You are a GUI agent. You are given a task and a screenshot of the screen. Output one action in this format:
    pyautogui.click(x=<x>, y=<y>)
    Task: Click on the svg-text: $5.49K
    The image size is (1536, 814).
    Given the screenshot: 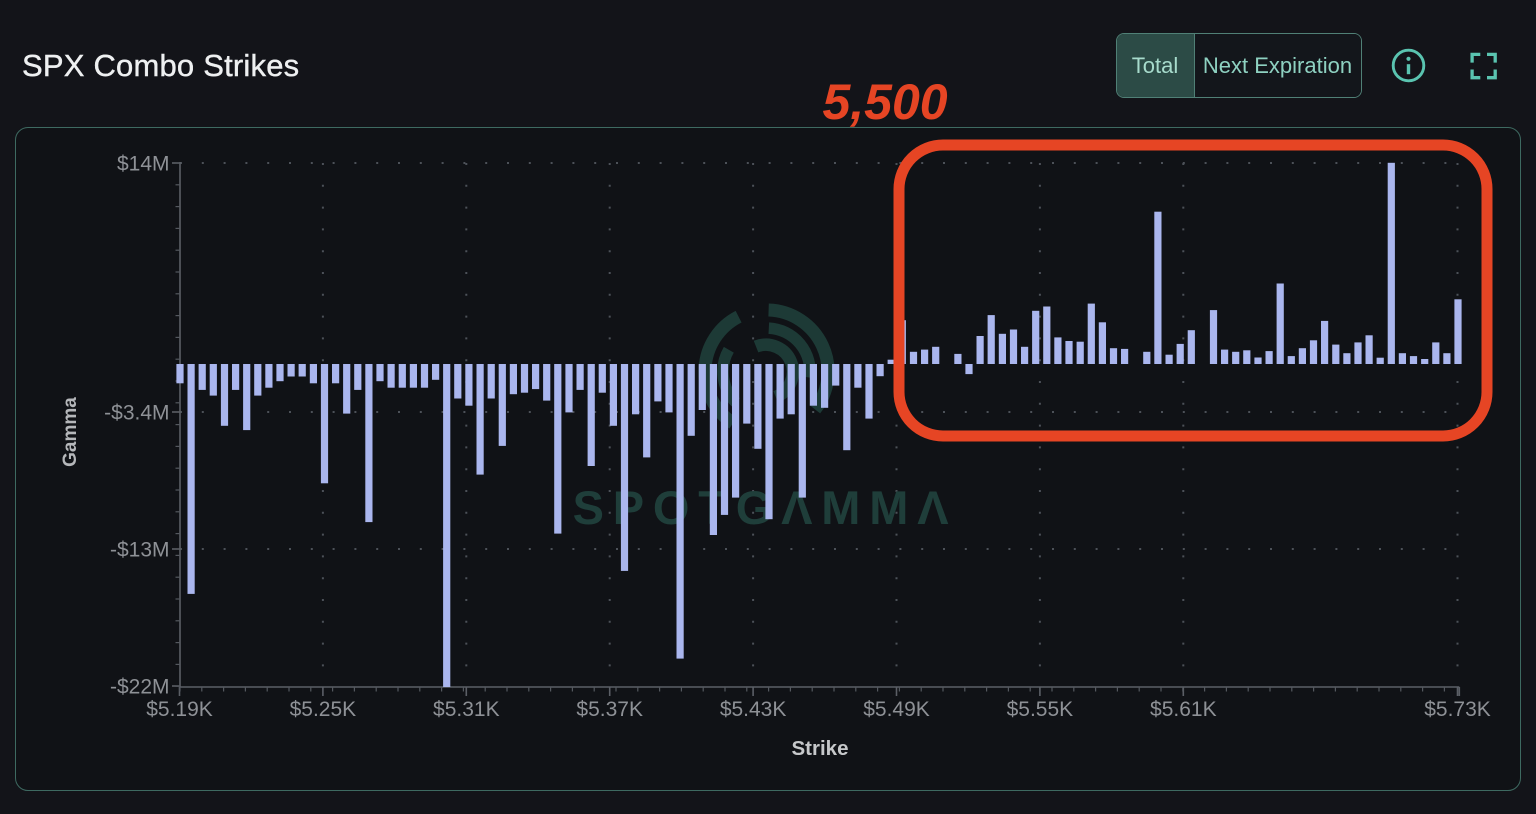 What is the action you would take?
    pyautogui.click(x=896, y=709)
    